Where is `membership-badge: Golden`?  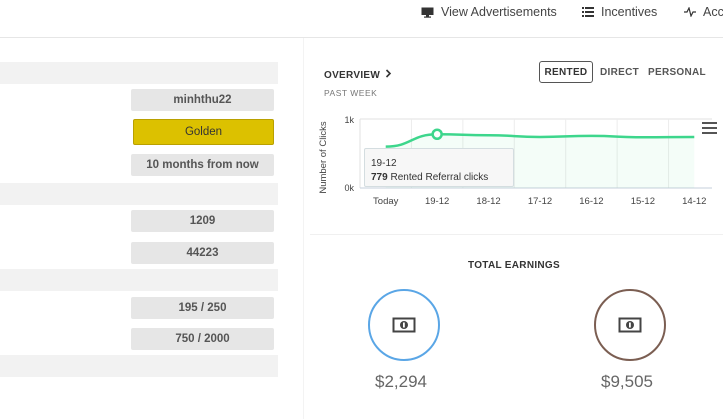 membership-badge: Golden is located at coordinates (203, 132).